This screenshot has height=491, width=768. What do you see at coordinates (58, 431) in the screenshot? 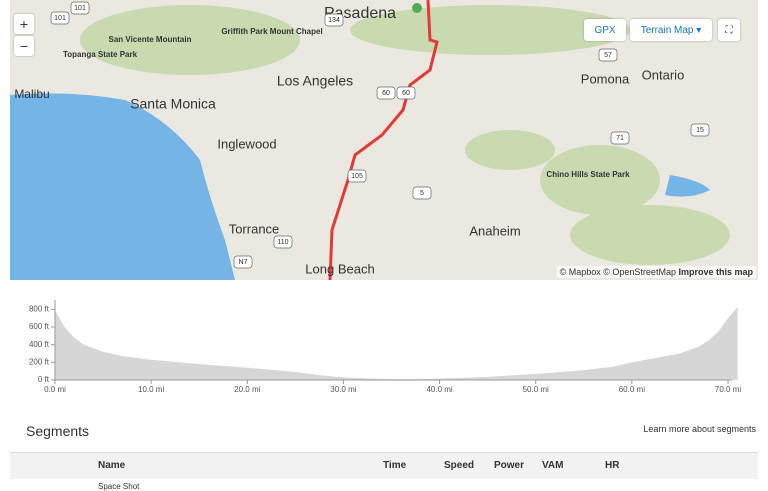
I see `segments-title: Segments` at bounding box center [58, 431].